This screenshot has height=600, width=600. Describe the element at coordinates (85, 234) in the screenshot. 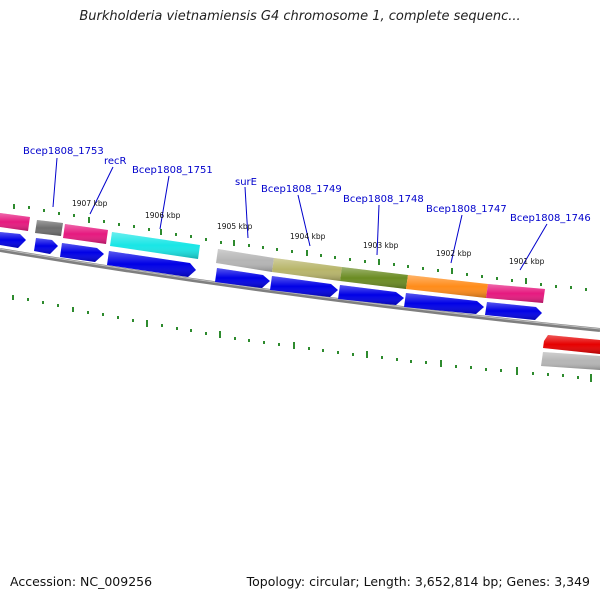

I see `gene-block-recr` at that location.